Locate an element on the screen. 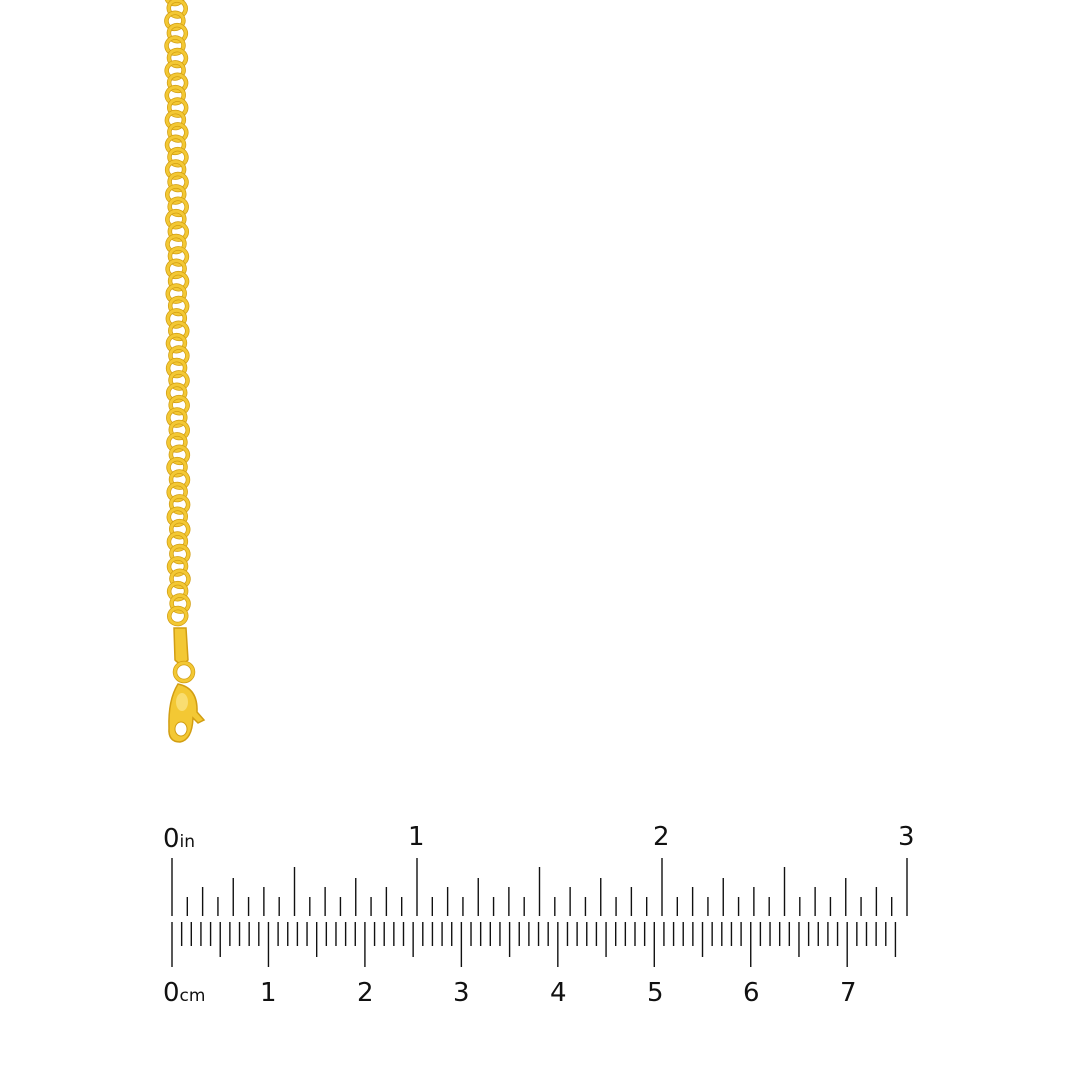 Image resolution: width=1080 pixels, height=1080 pixels. cm-label-0: 0cm is located at coordinates (184, 993).